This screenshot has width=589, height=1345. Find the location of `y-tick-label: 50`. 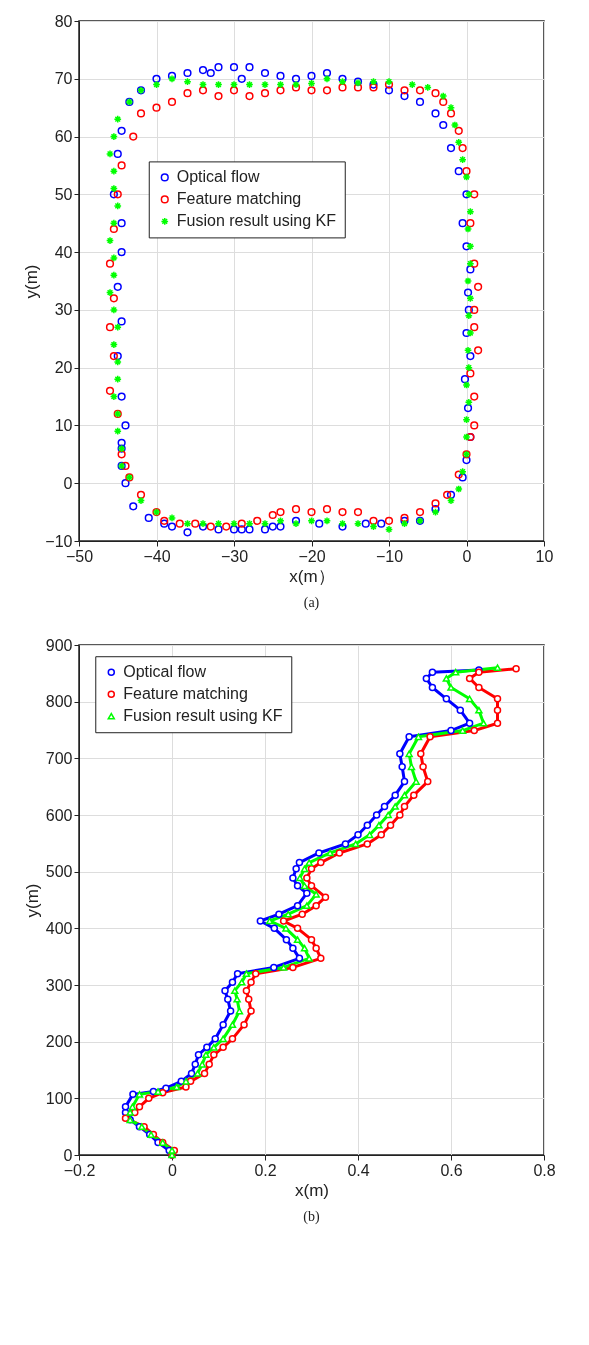

y-tick-label: 50 is located at coordinates (63, 194).